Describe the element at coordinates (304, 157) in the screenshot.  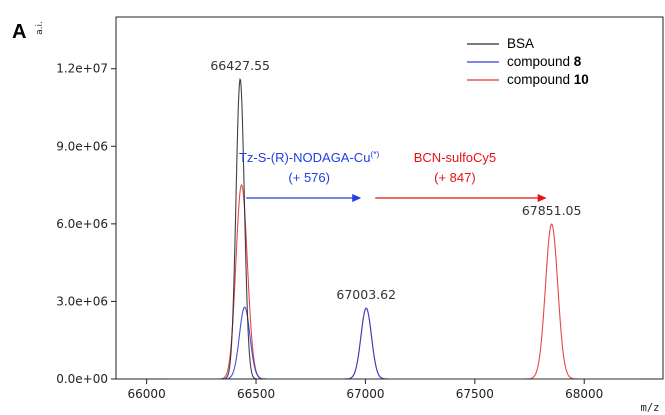
I see `annotation-text: Tz-S-(R)-NODAGA-Cu` at that location.